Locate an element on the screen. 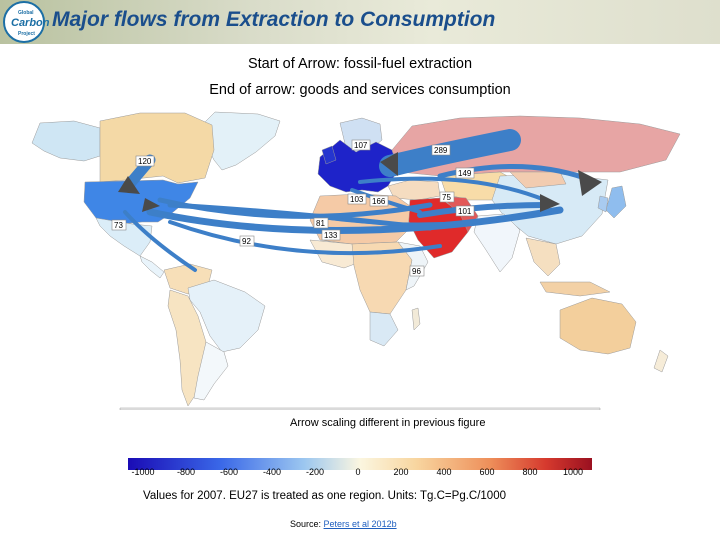  flow-label: 149 is located at coordinates (465, 173).